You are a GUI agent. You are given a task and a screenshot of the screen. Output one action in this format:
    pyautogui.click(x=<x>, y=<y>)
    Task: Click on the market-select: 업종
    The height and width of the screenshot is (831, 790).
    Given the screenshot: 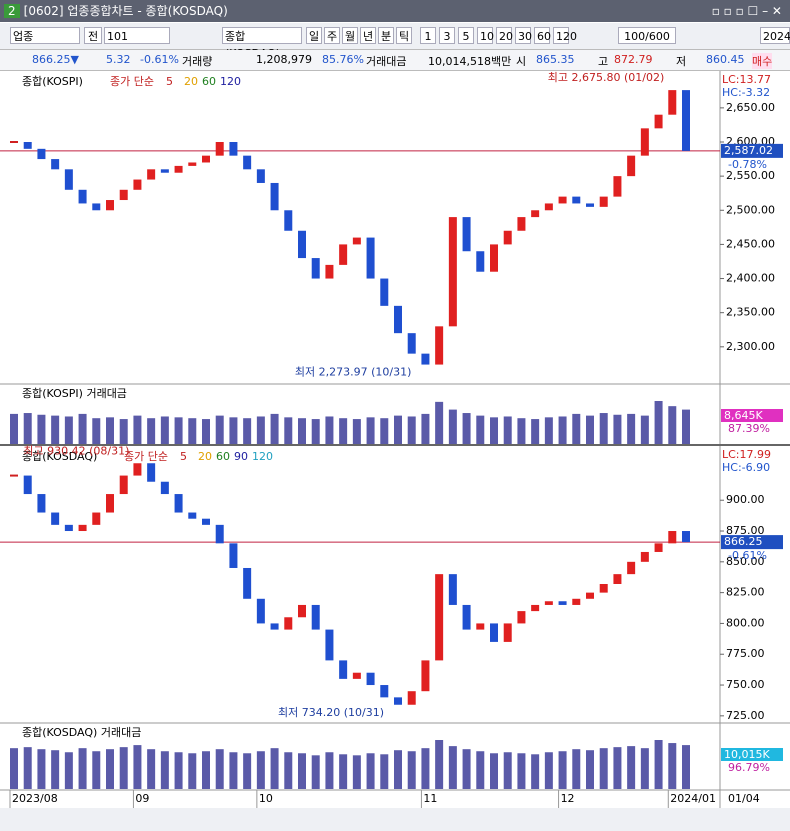 What is the action you would take?
    pyautogui.click(x=45, y=35)
    